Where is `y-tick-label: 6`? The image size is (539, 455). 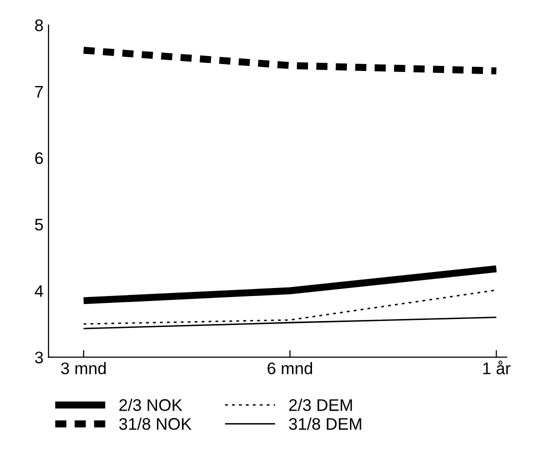 y-tick-label: 6 is located at coordinates (39, 158).